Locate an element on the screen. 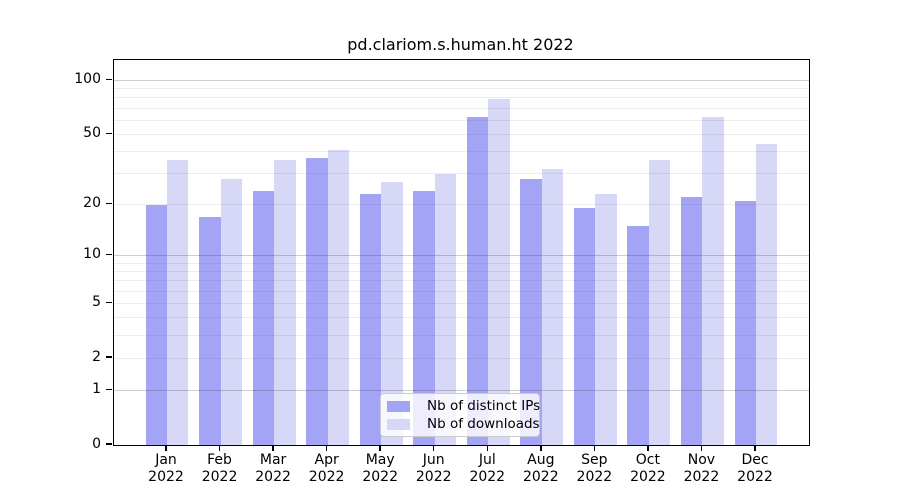  x-tick-label-oct: Oct 2022 is located at coordinates (648, 469).